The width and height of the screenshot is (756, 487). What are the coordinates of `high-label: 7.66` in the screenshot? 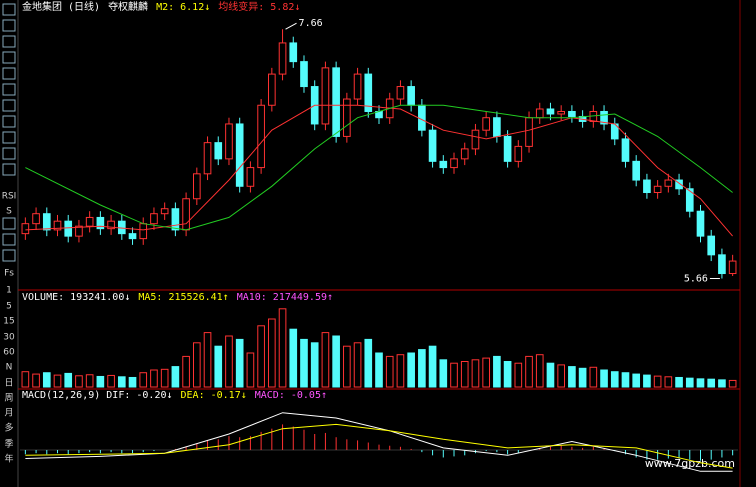 It's located at (311, 23).